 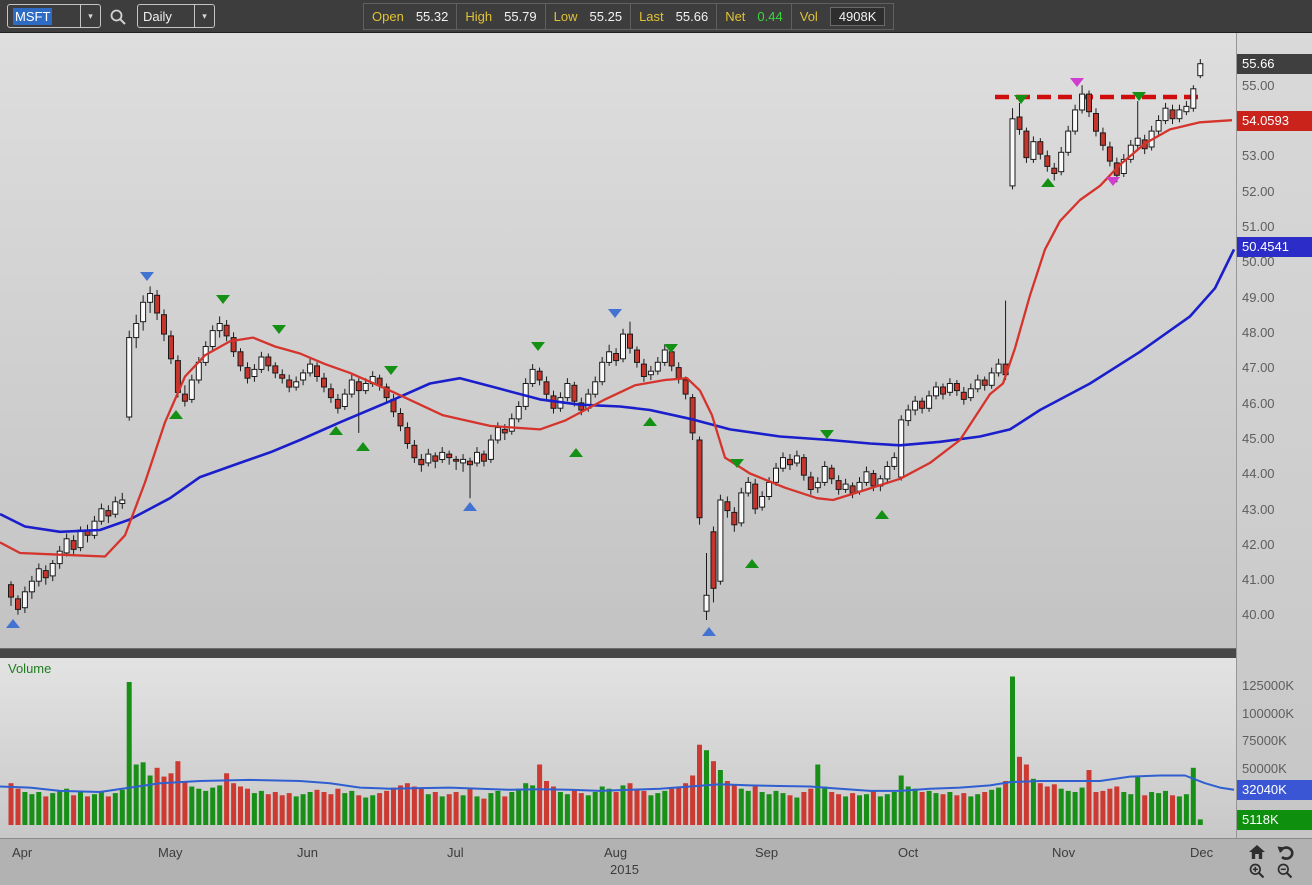 What do you see at coordinates (1258, 438) in the screenshot?
I see `axis-tick: 45.00` at bounding box center [1258, 438].